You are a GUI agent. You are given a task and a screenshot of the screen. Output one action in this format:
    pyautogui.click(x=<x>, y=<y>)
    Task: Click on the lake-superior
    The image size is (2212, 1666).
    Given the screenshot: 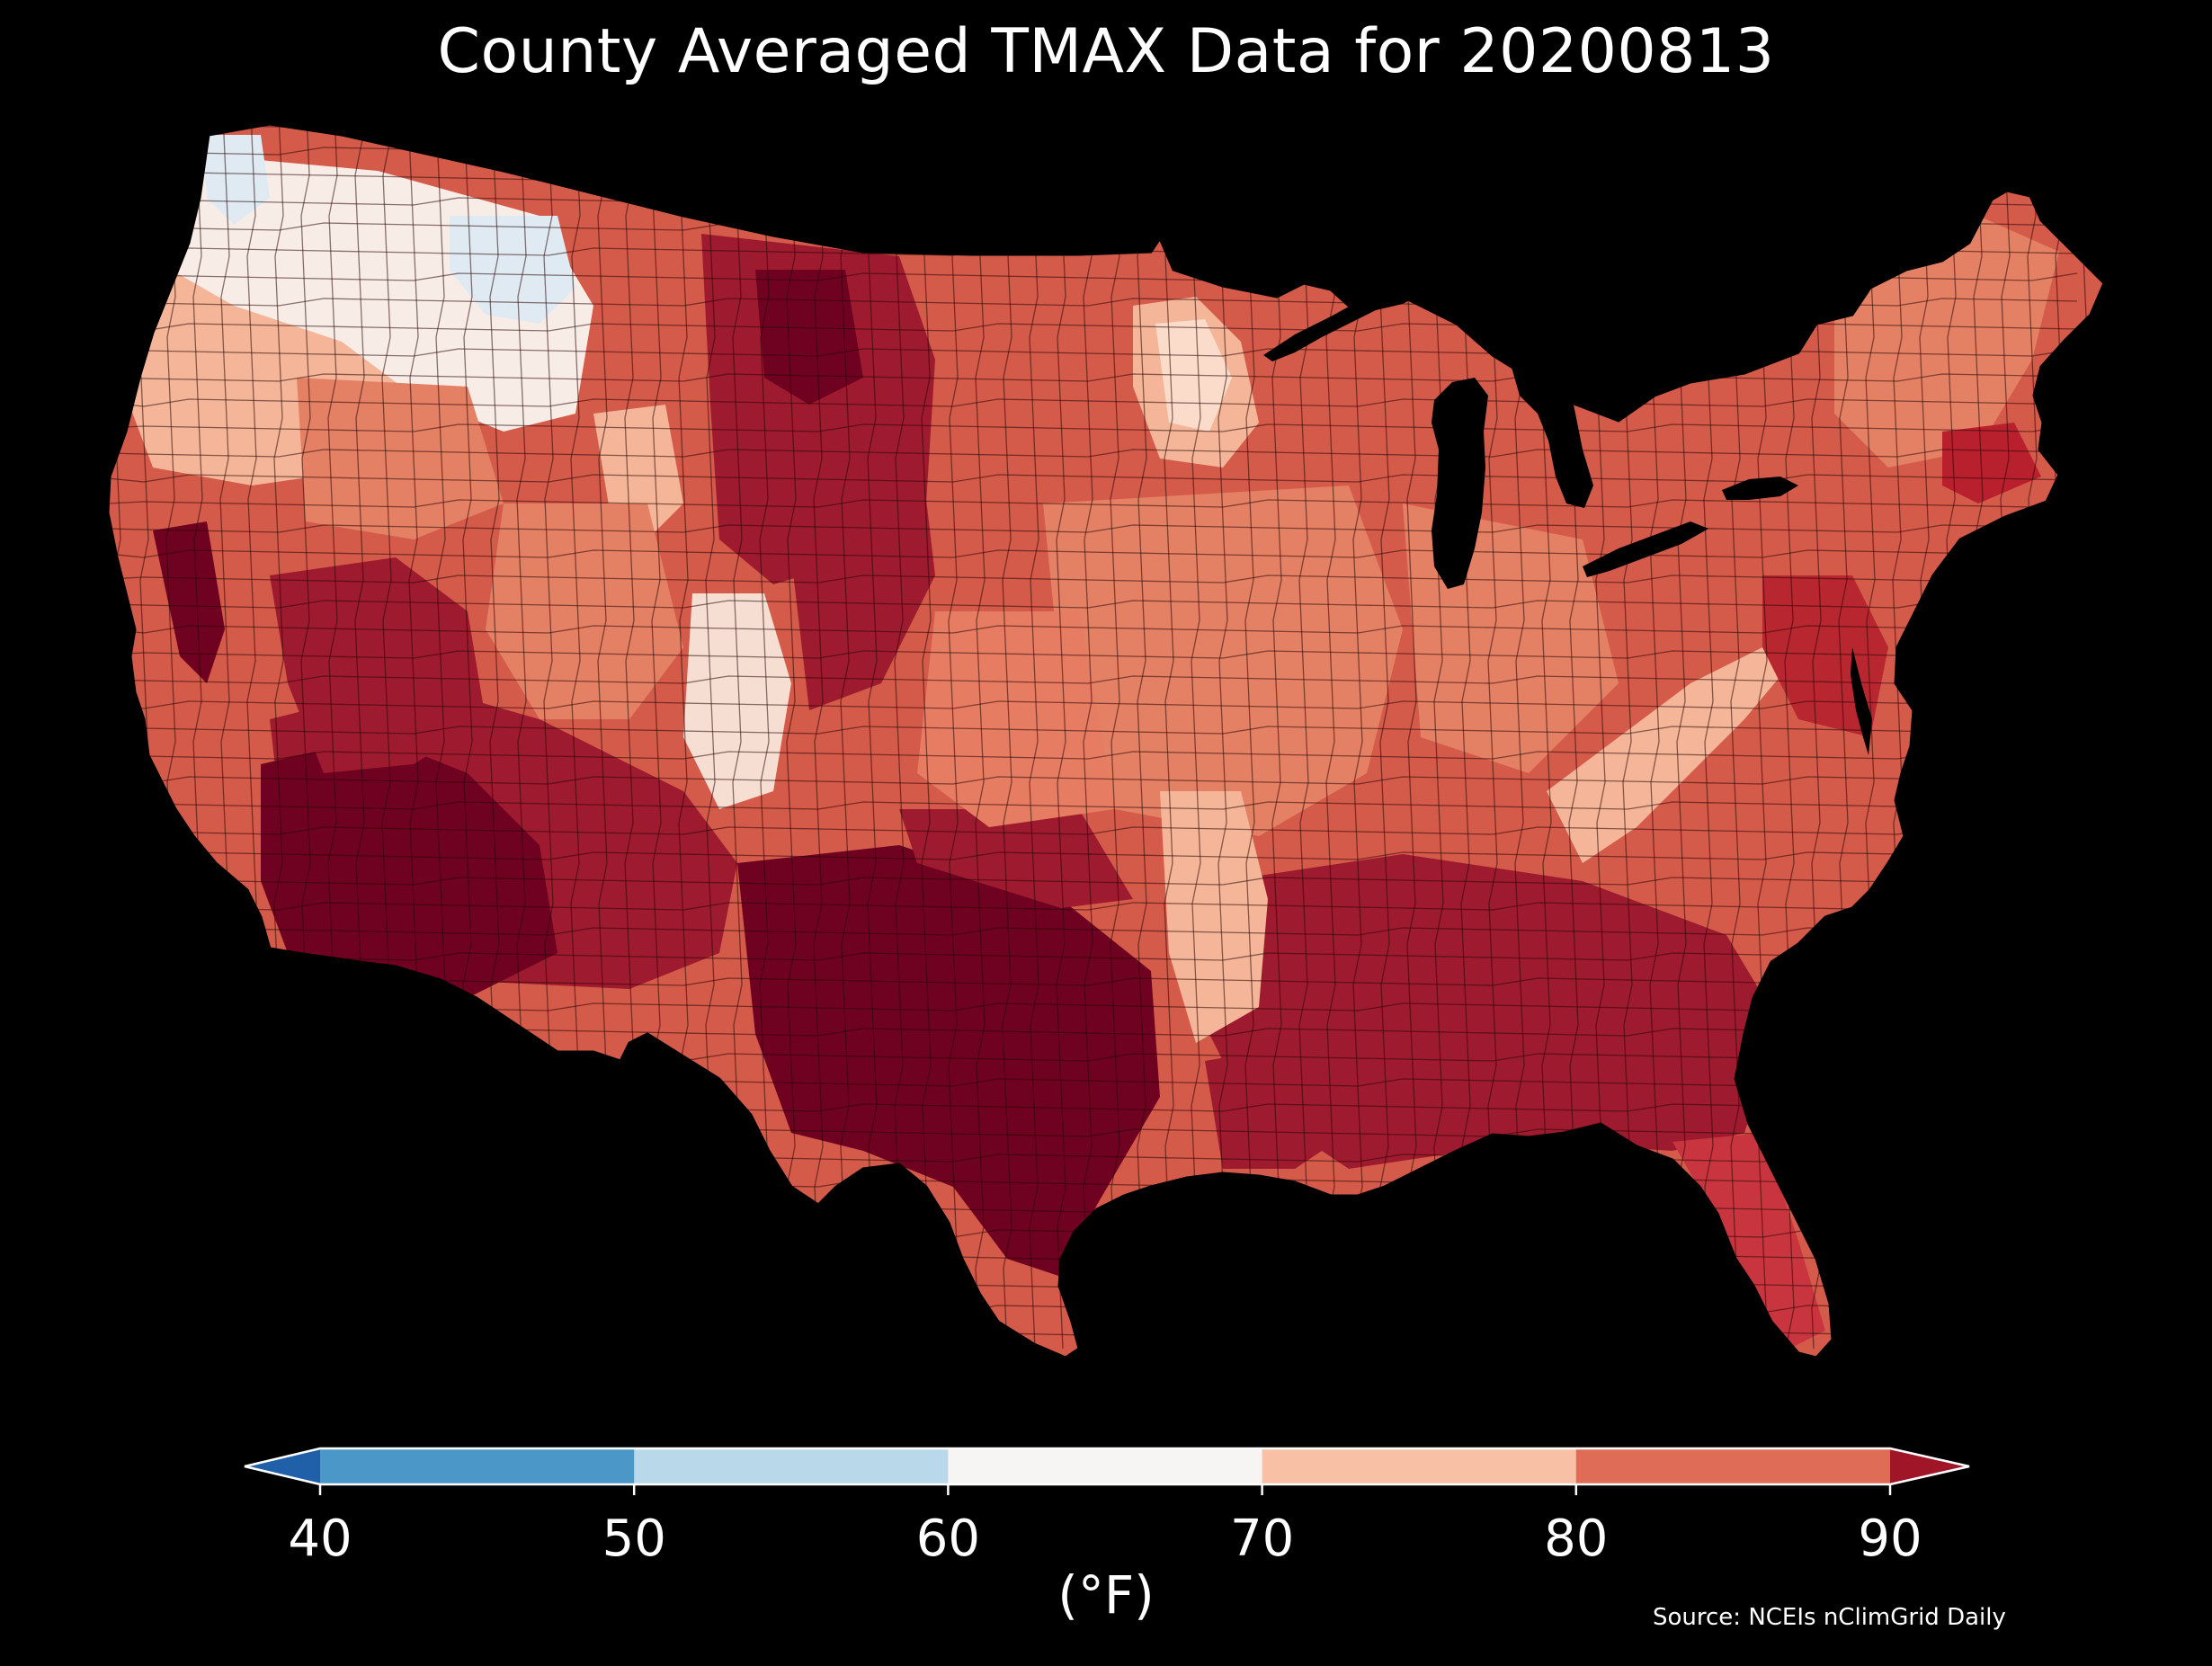 What is the action you would take?
    pyautogui.click(x=1346, y=323)
    